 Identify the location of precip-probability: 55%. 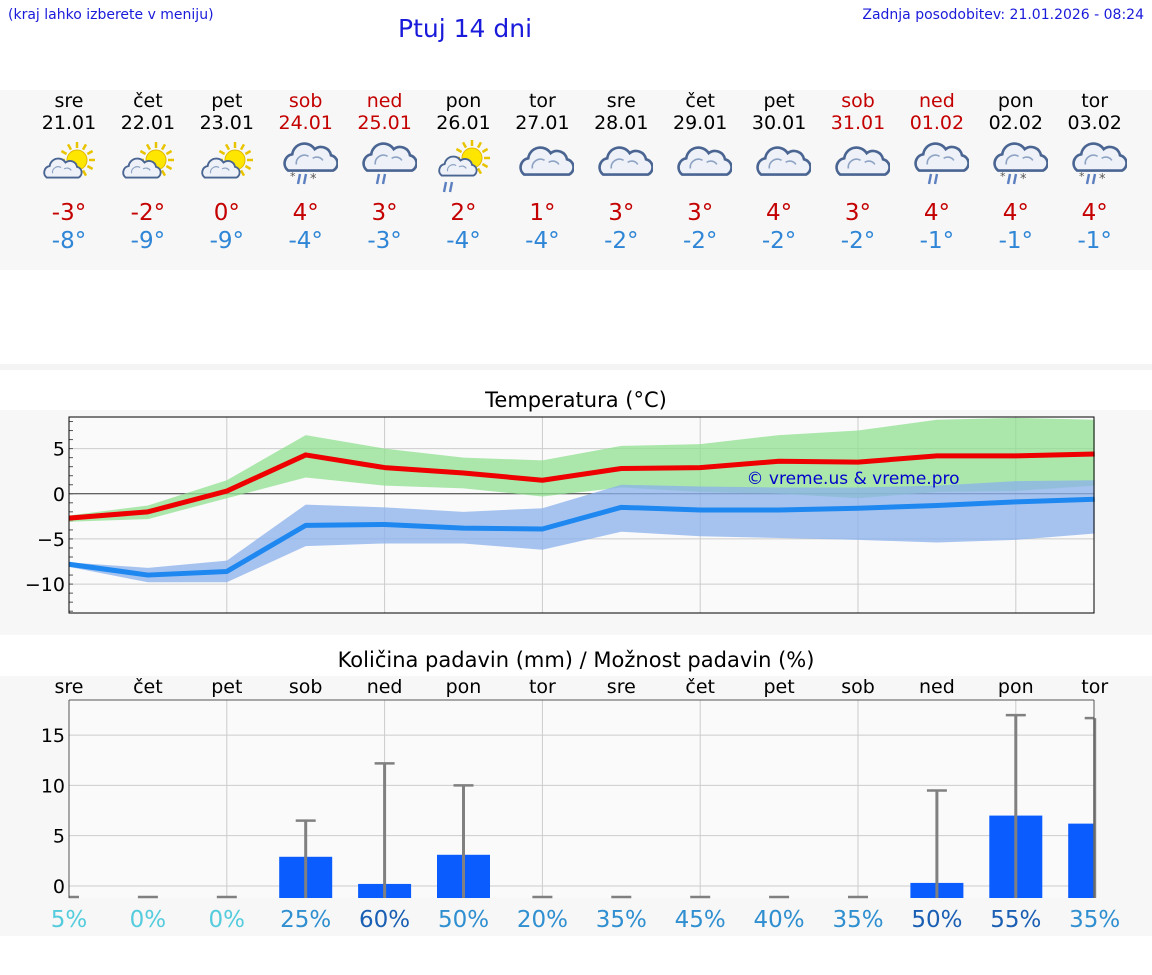
(1015, 920).